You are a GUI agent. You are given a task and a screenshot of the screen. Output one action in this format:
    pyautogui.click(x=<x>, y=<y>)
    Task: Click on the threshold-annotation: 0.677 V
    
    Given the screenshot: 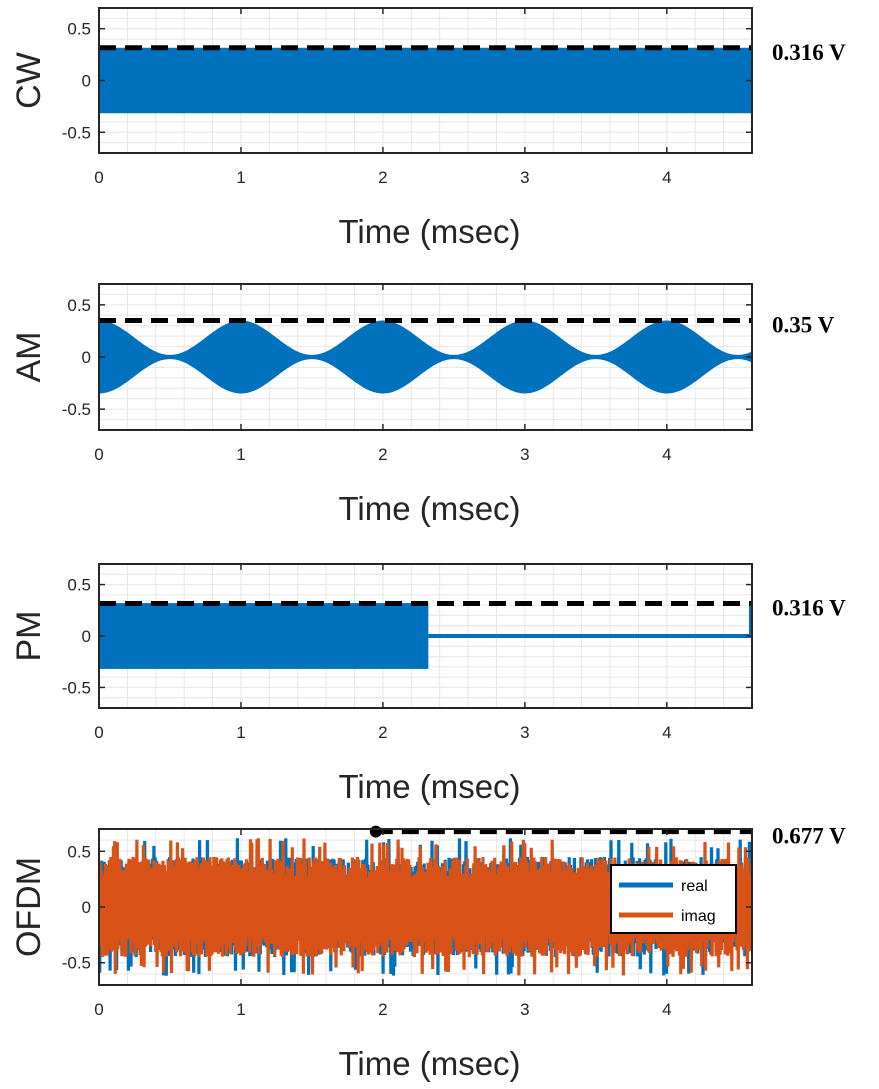 What is the action you would take?
    pyautogui.click(x=809, y=836)
    